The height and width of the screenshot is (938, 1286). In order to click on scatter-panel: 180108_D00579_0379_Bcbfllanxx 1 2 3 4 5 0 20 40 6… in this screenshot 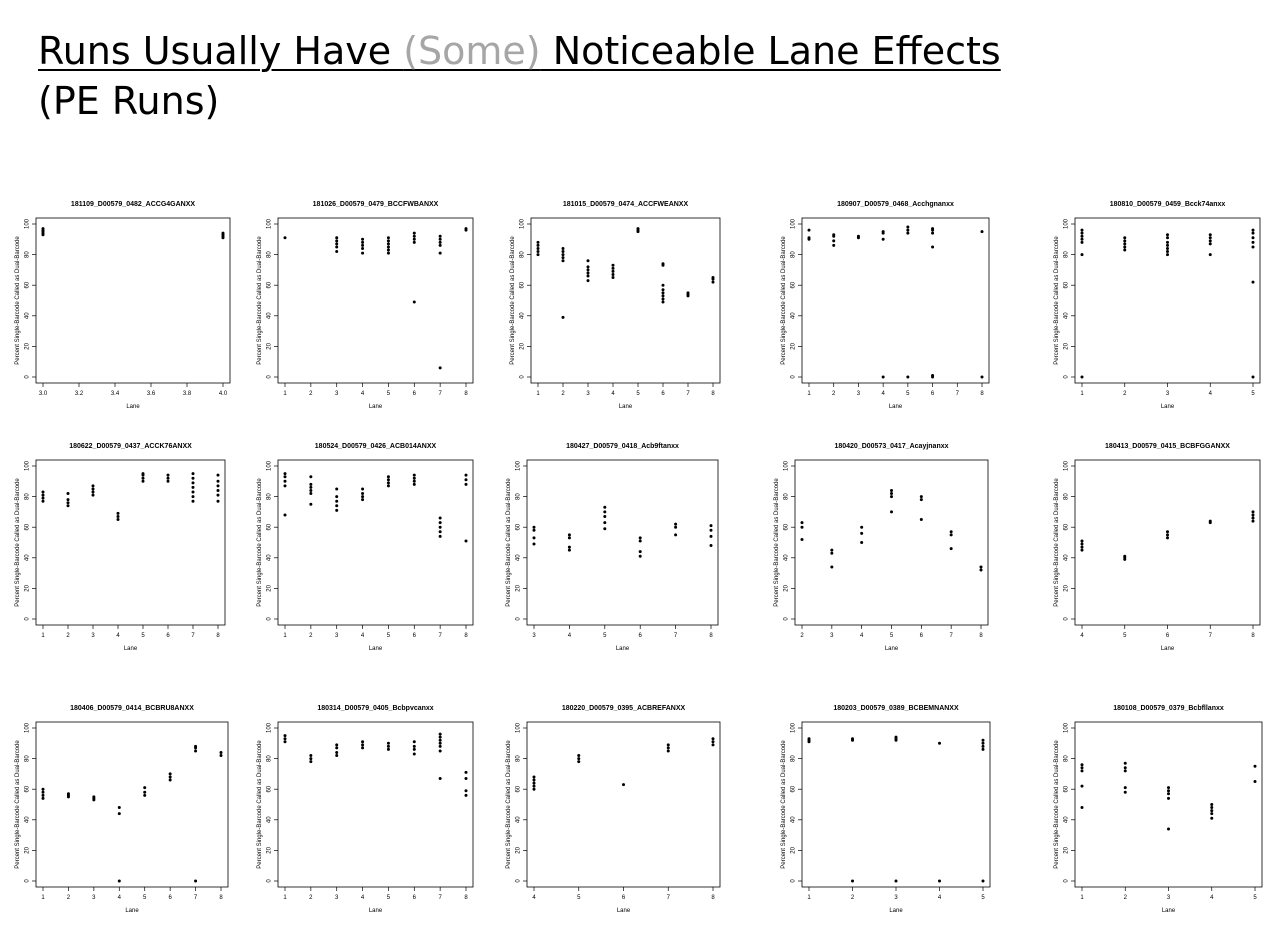, I will do `click(1158, 809)`.